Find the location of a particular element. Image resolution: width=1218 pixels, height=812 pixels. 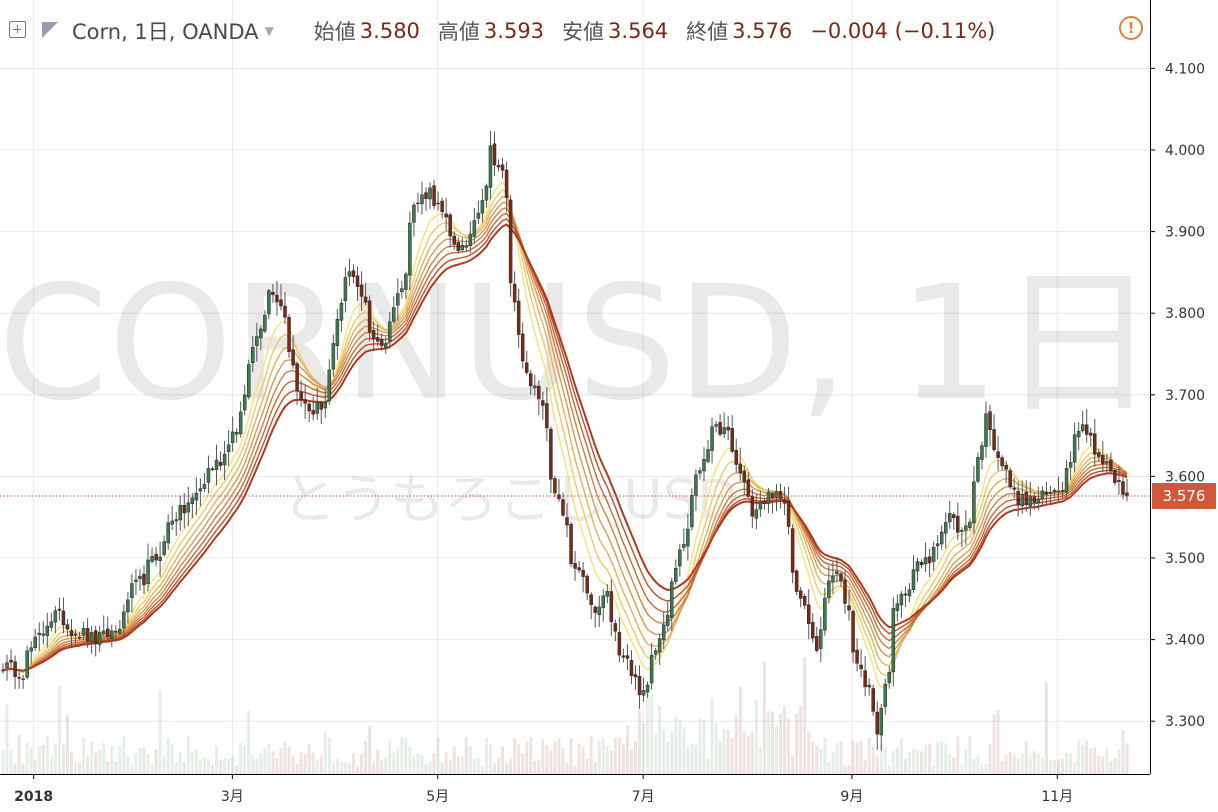

warning-icon: ! is located at coordinates (1131, 28).